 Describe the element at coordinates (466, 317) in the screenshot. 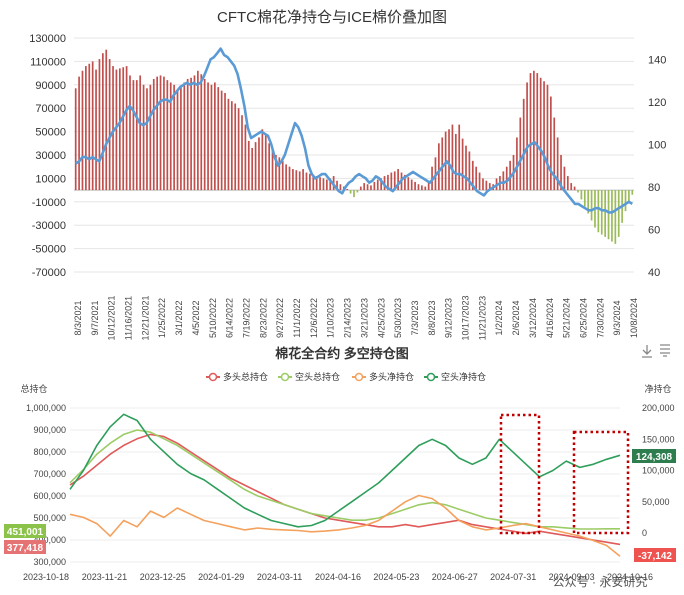

I see `top-x-tick-label: 10/17/2023` at that location.